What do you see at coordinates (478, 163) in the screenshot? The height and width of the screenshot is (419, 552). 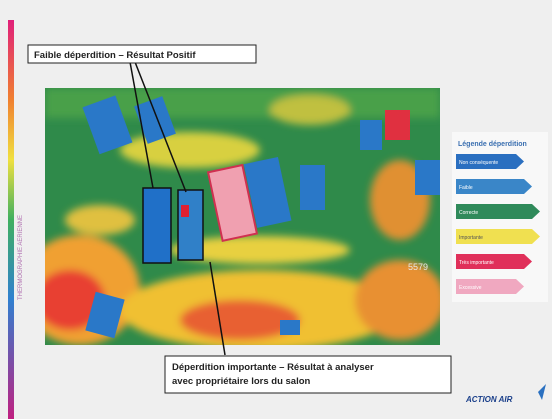 I see `legend-label: Non conséquente` at bounding box center [478, 163].